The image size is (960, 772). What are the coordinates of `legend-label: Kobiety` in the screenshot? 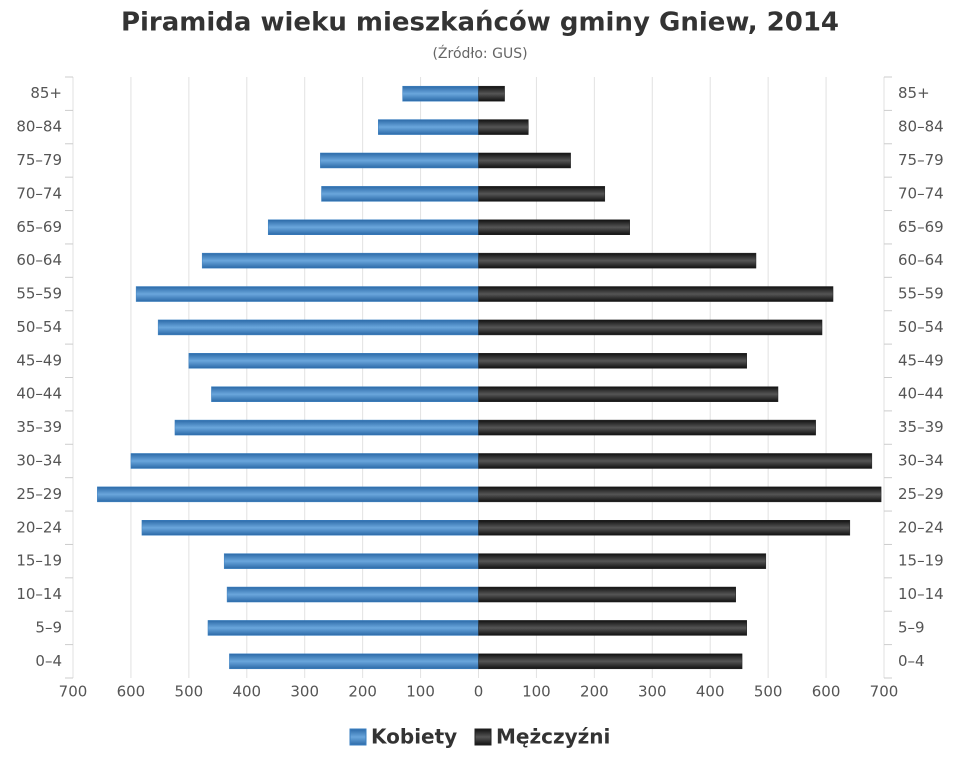 It's located at (414, 737).